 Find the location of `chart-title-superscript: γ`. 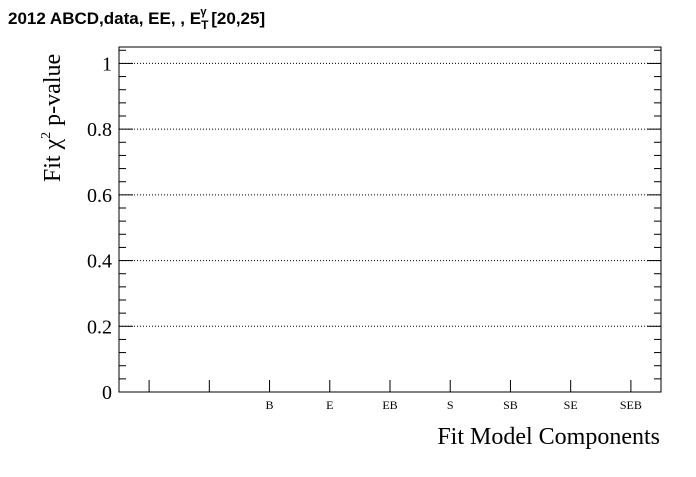

chart-title-superscript: γ is located at coordinates (203, 12).